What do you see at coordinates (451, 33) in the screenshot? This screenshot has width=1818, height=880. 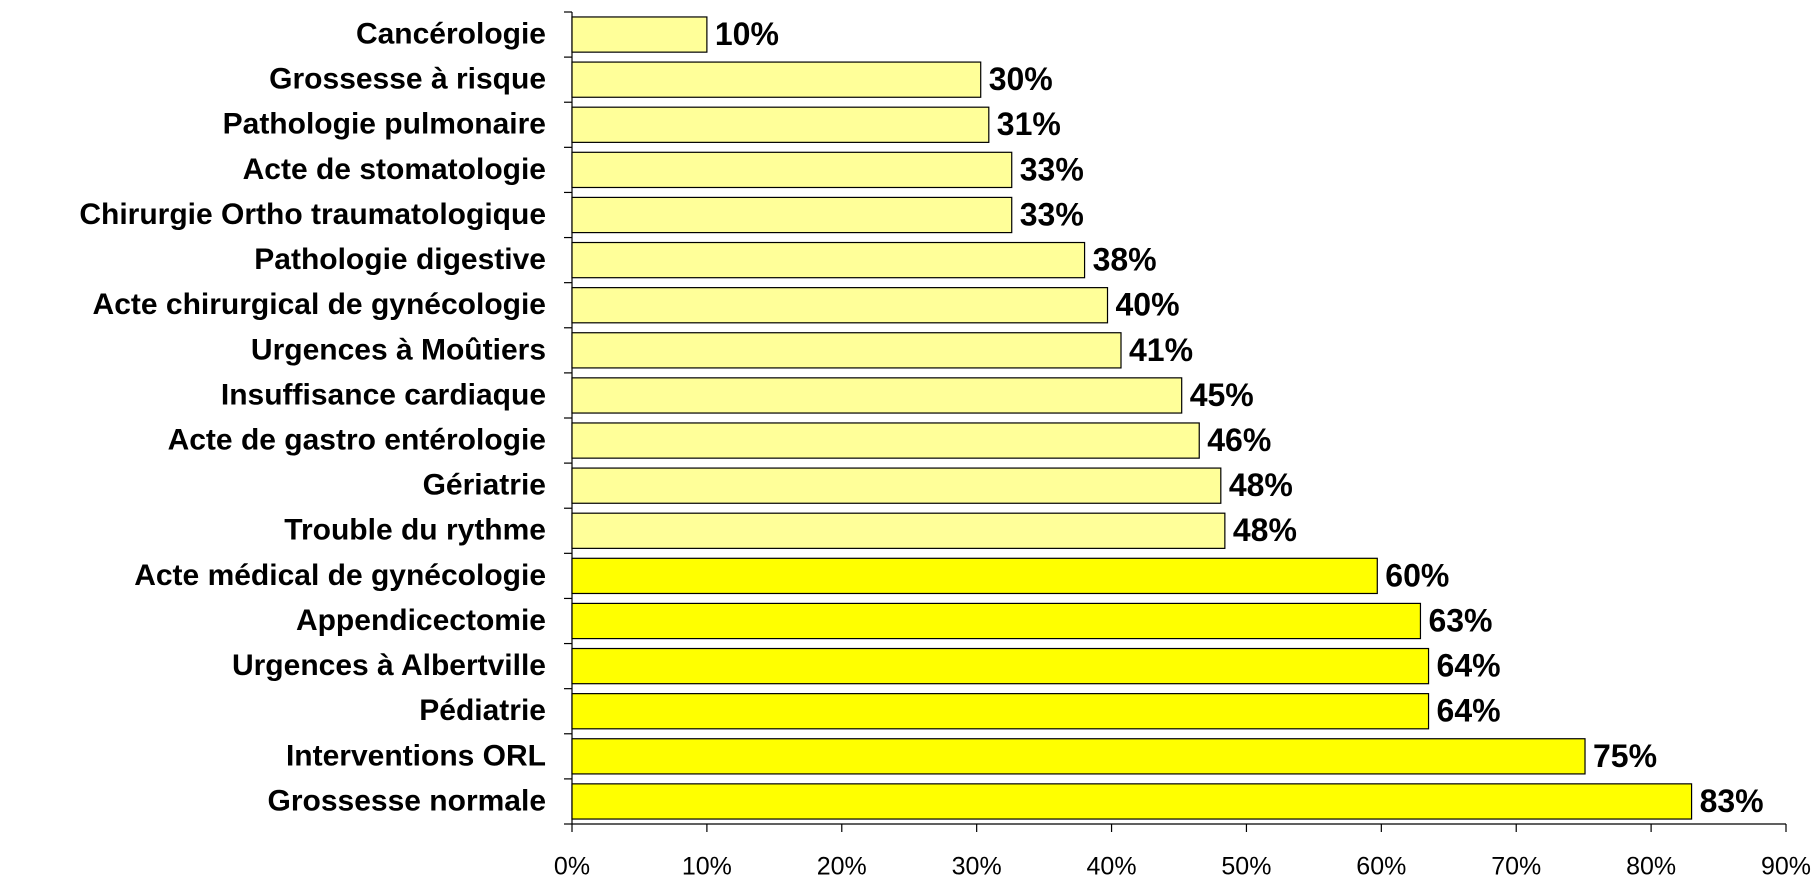 I see `category-label: Cancérologie` at bounding box center [451, 33].